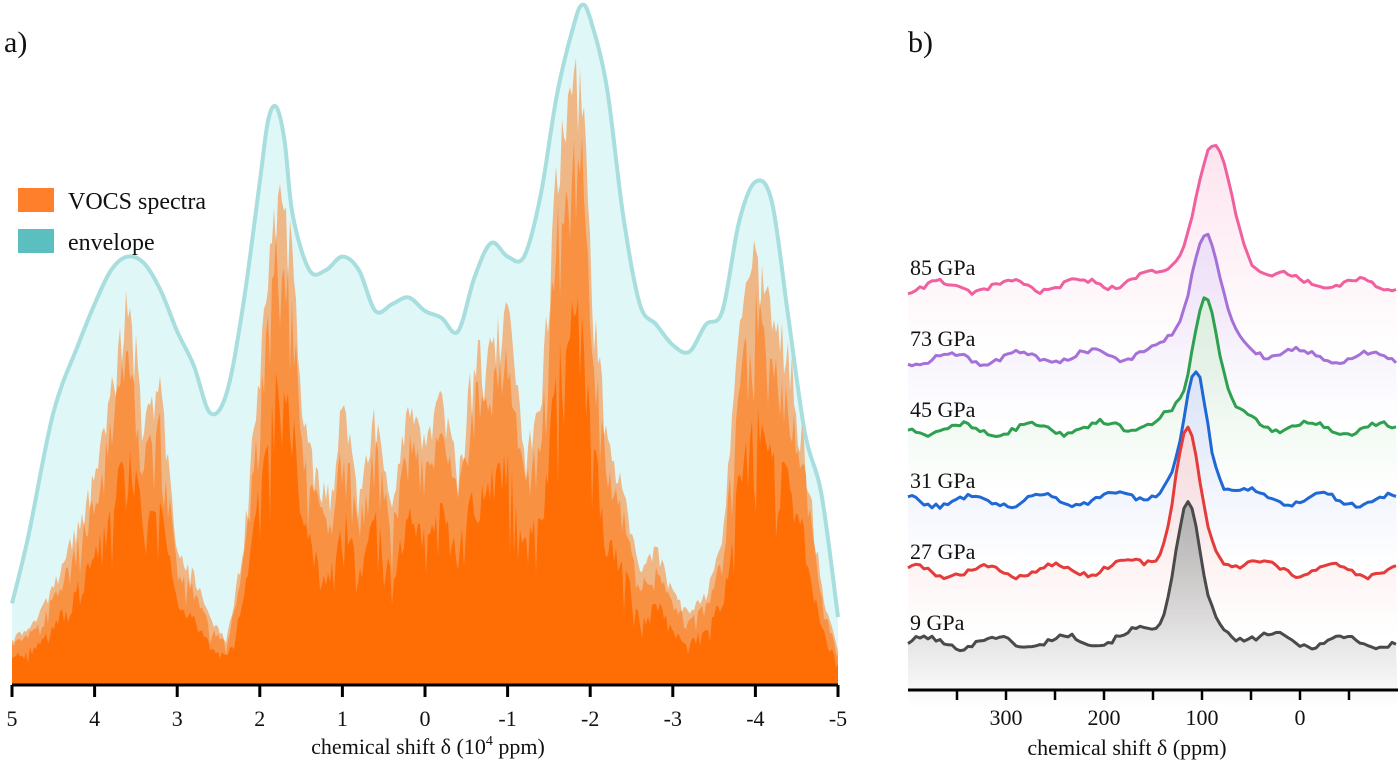 Image resolution: width=1400 pixels, height=768 pixels. I want to click on panel-a-tick-label: -3, so click(673, 718).